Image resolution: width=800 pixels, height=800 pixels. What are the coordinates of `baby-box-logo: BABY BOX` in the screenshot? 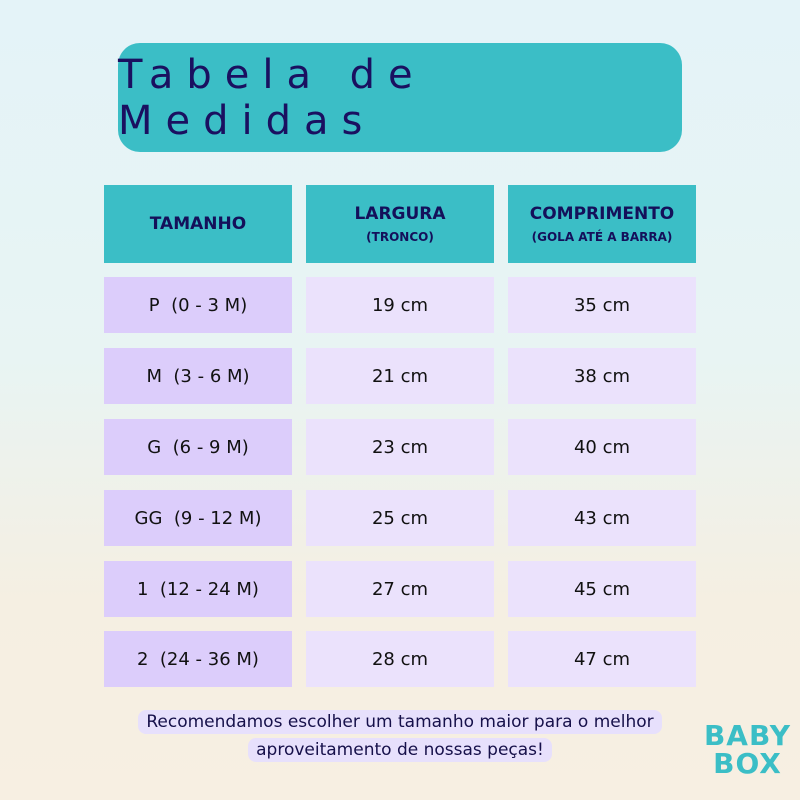 It's located at (747, 750).